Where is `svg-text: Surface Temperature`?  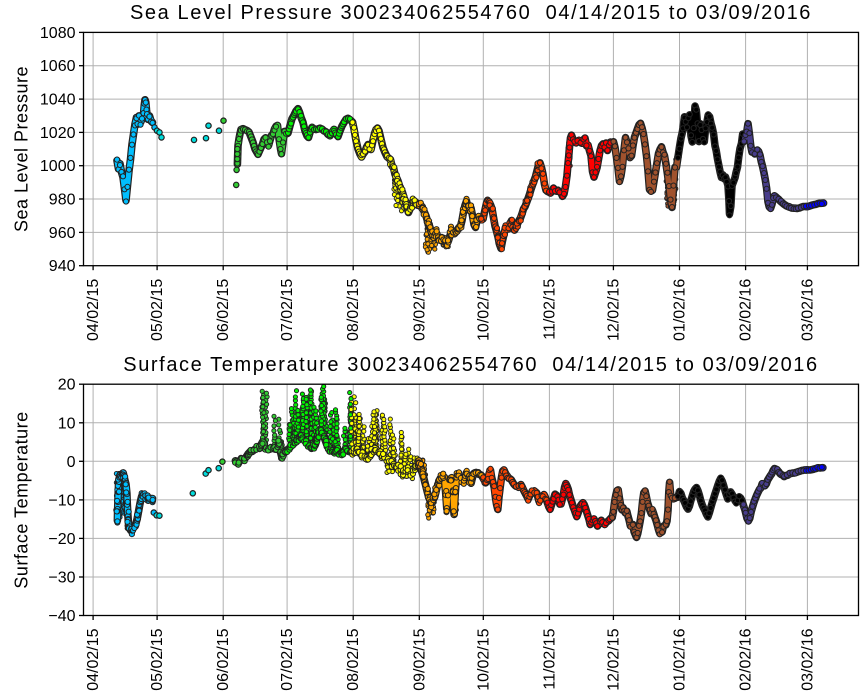
svg-text: Surface Temperature is located at coordinates (22, 499).